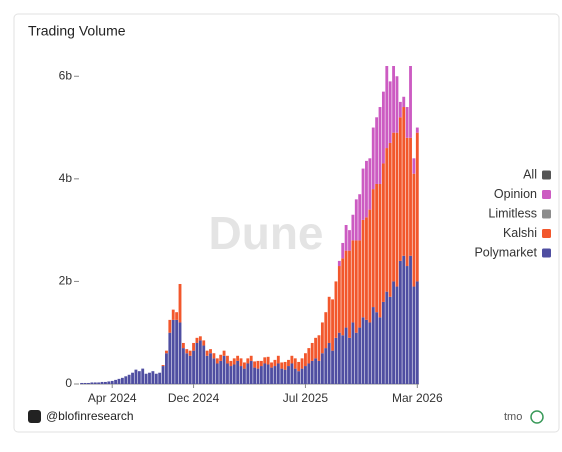 The width and height of the screenshot is (562, 452). Describe the element at coordinates (520, 233) in the screenshot. I see `legend-label: Kalshi` at that location.